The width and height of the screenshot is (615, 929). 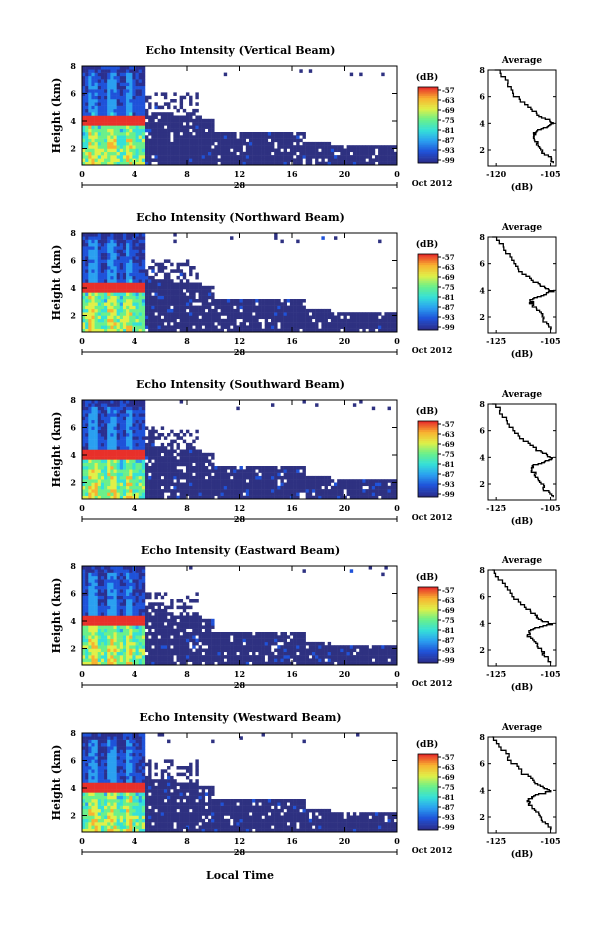 What do you see at coordinates (292, 174) in the screenshot?
I see `x-tick-label: 16` at bounding box center [292, 174].